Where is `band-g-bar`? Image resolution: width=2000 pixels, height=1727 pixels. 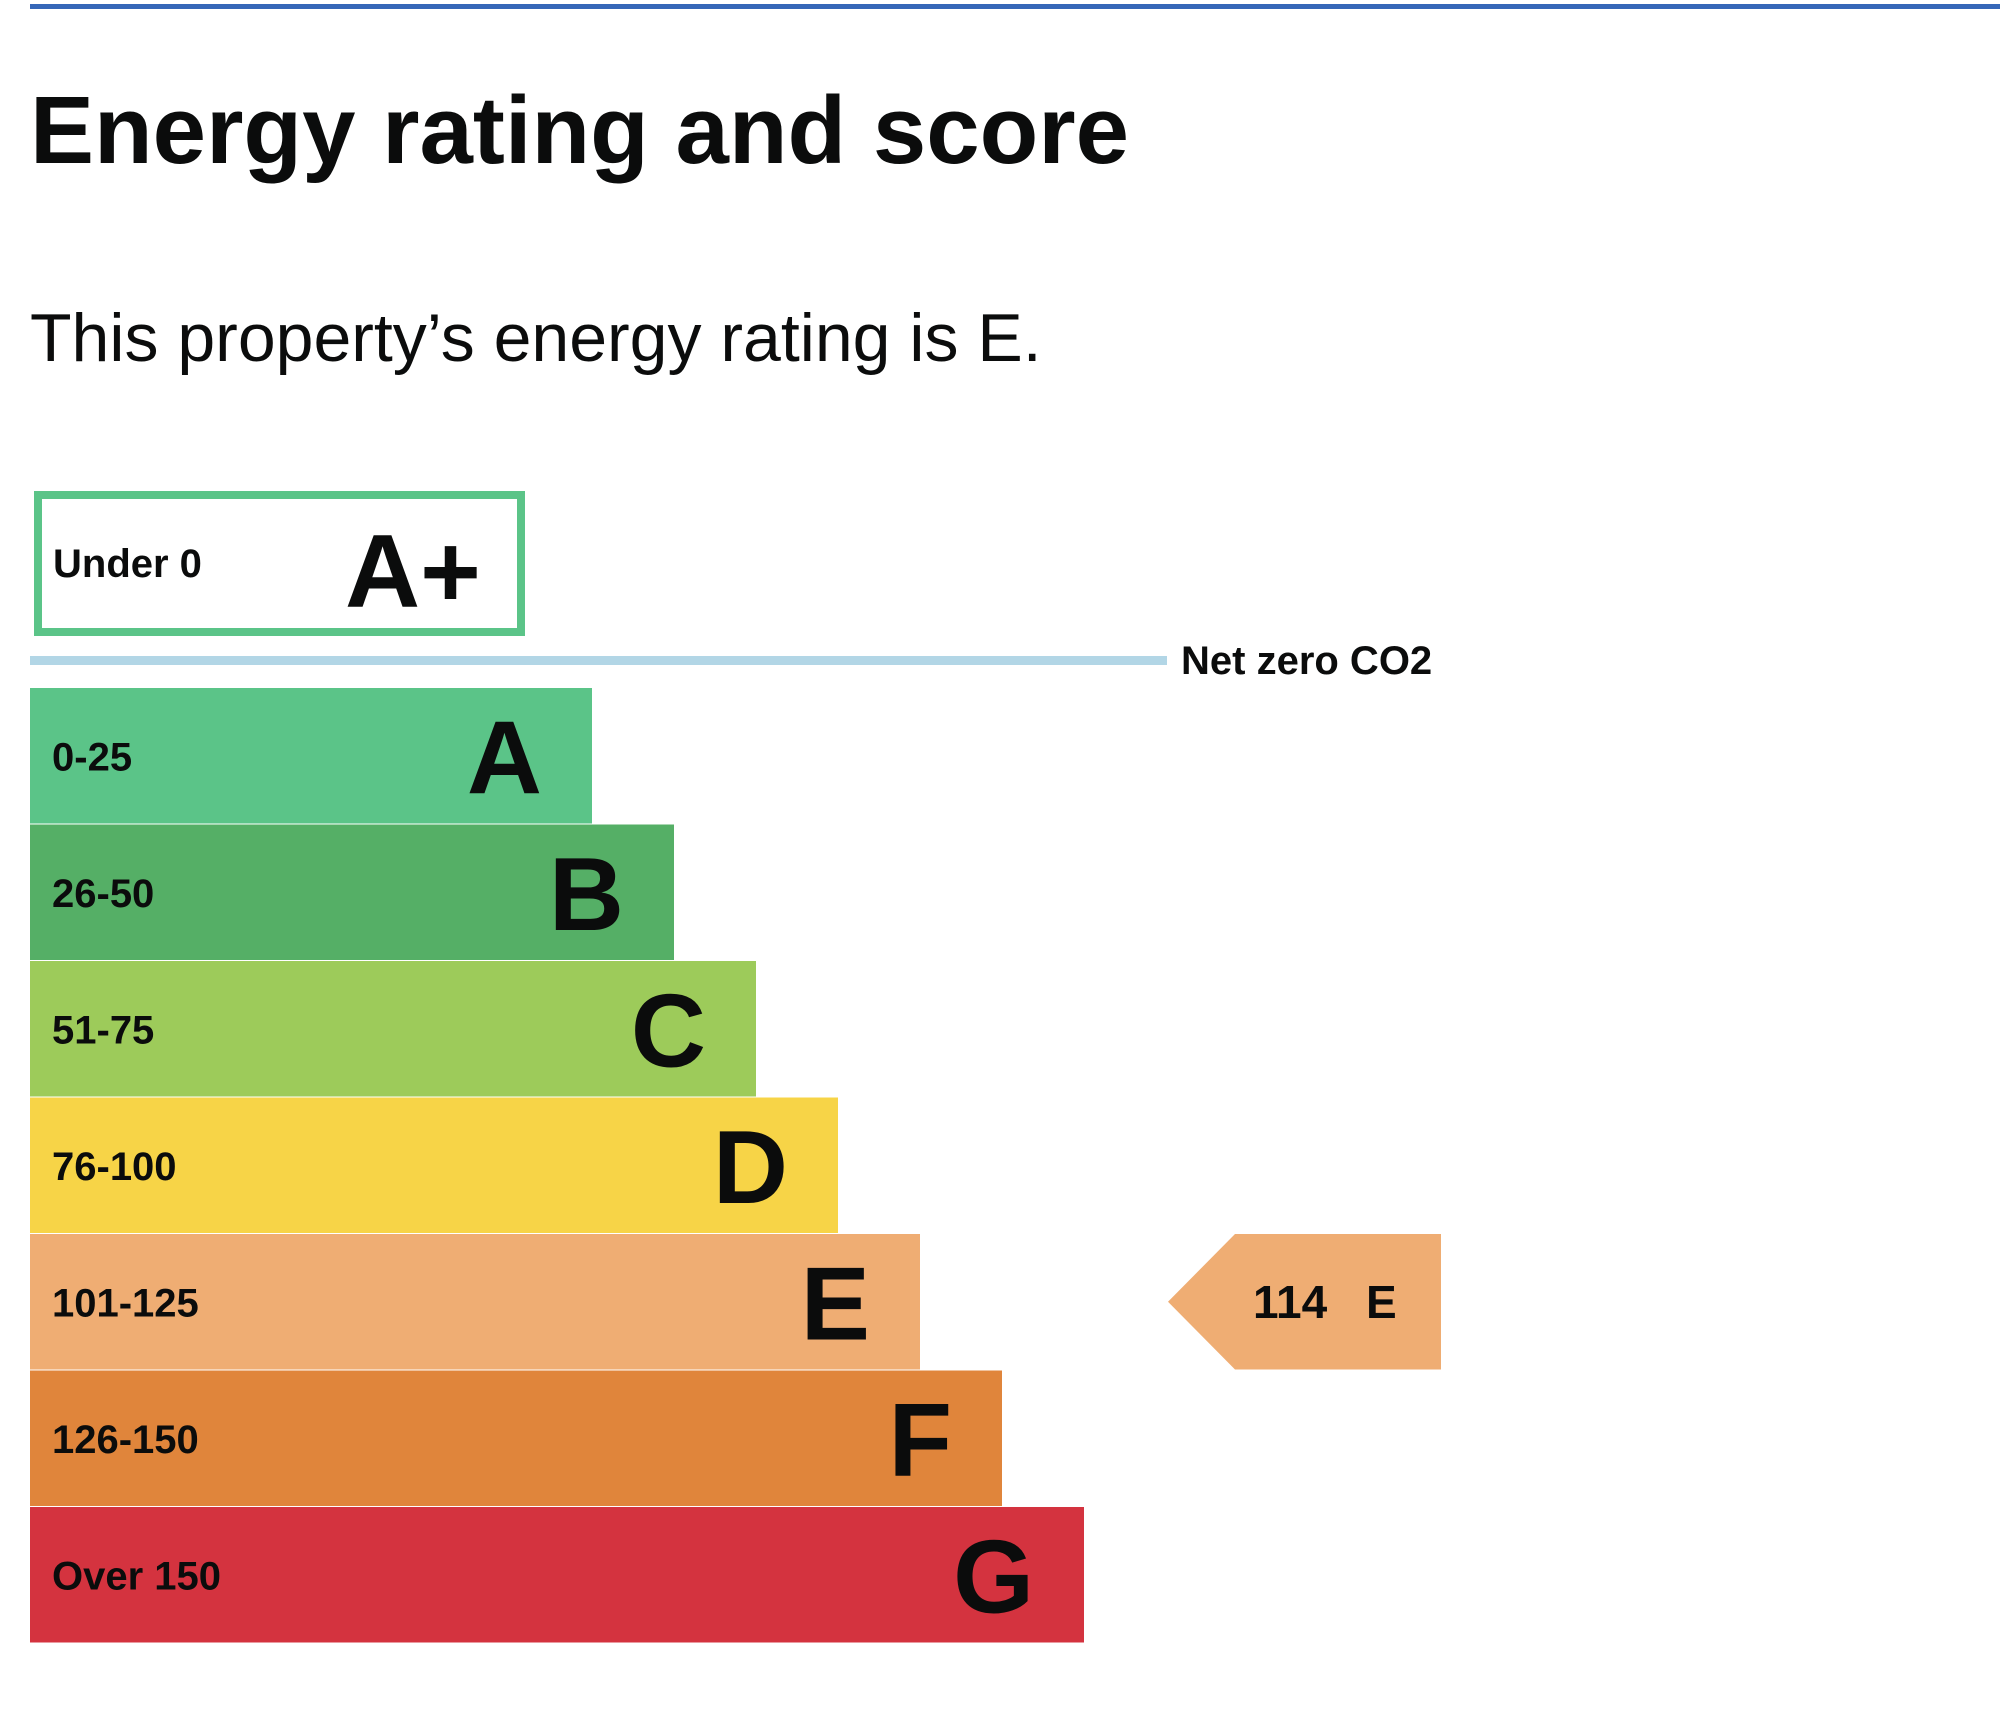
band-g-bar is located at coordinates (557, 1575).